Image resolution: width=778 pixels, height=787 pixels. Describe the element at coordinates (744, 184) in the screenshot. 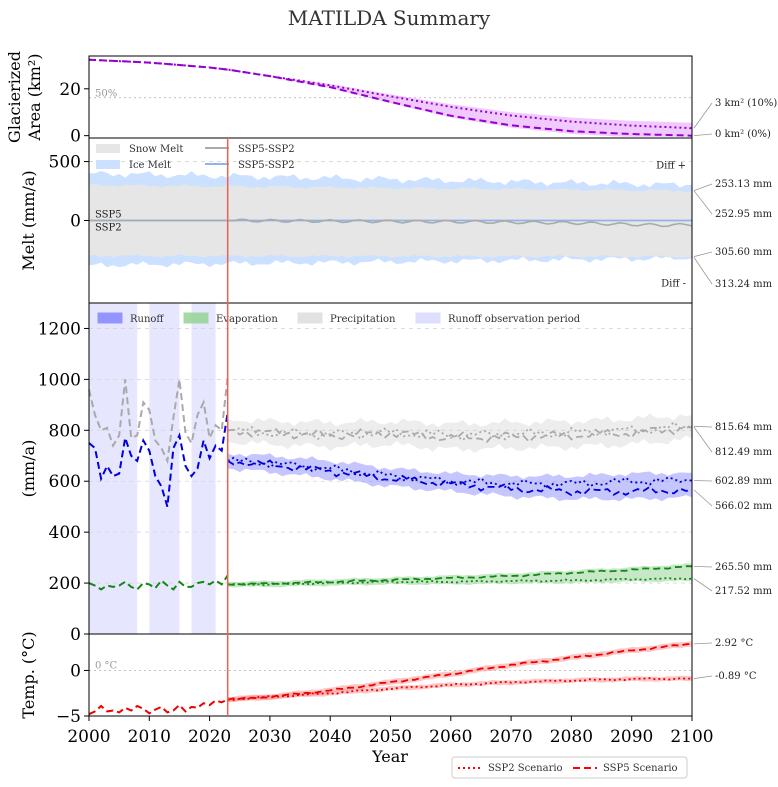

I see `melt-end-label: 253.13 mm` at that location.